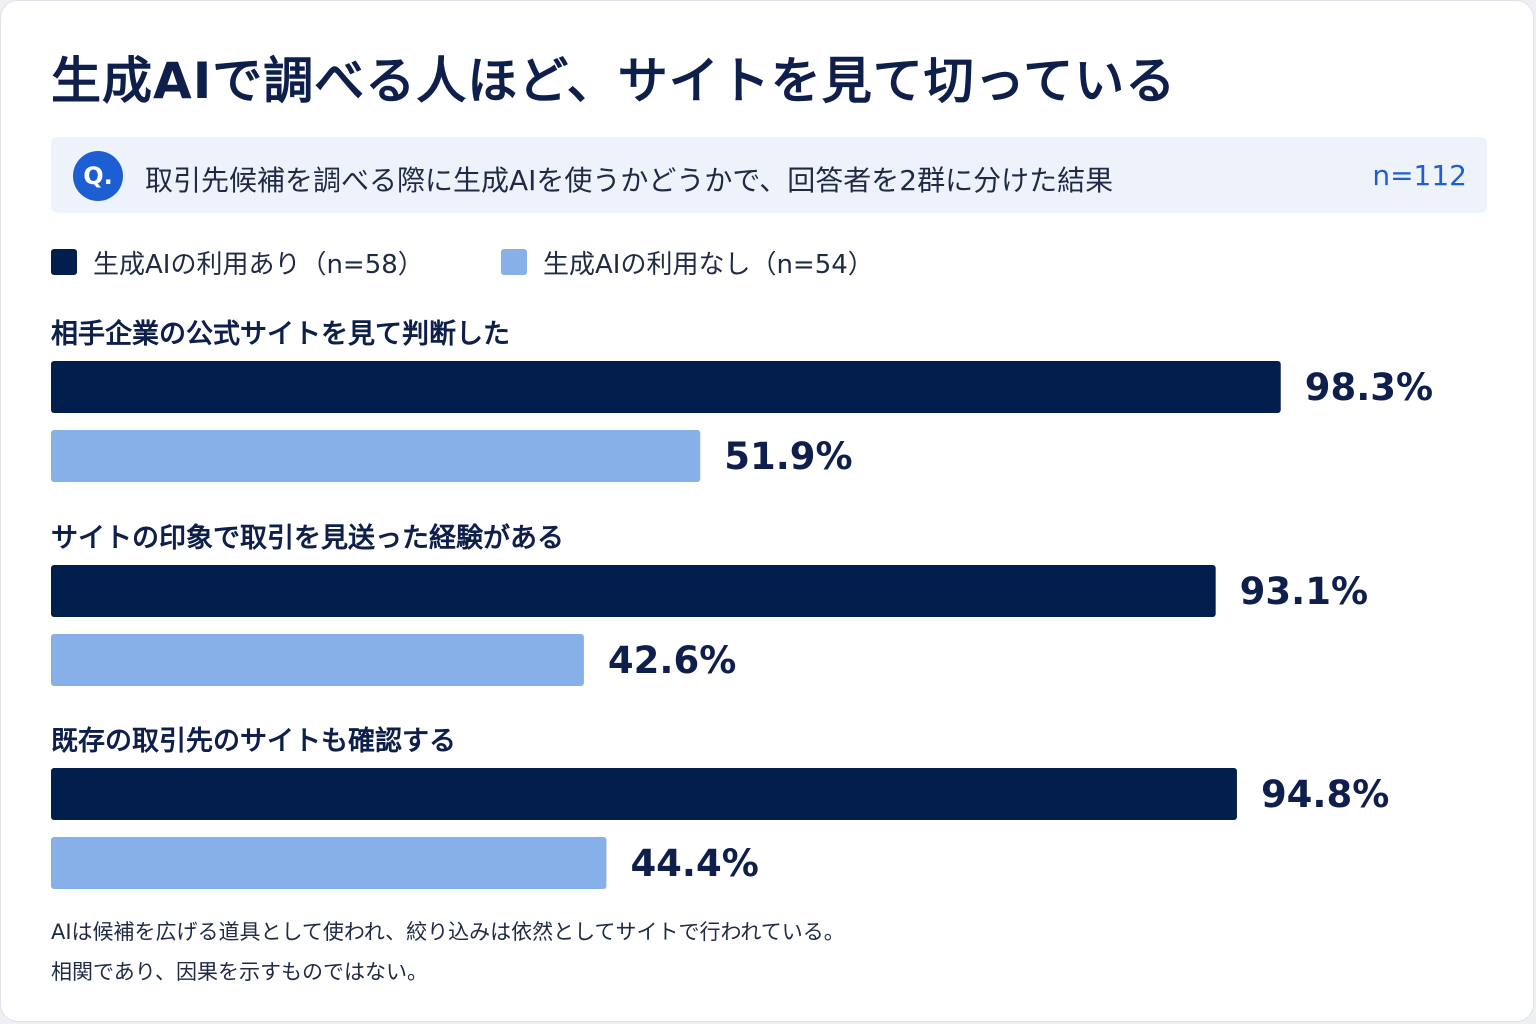 Image resolution: width=1536 pixels, height=1024 pixels. What do you see at coordinates (280, 334) in the screenshot?
I see `category-label: 相手企業の公式サイトを見て判断した` at bounding box center [280, 334].